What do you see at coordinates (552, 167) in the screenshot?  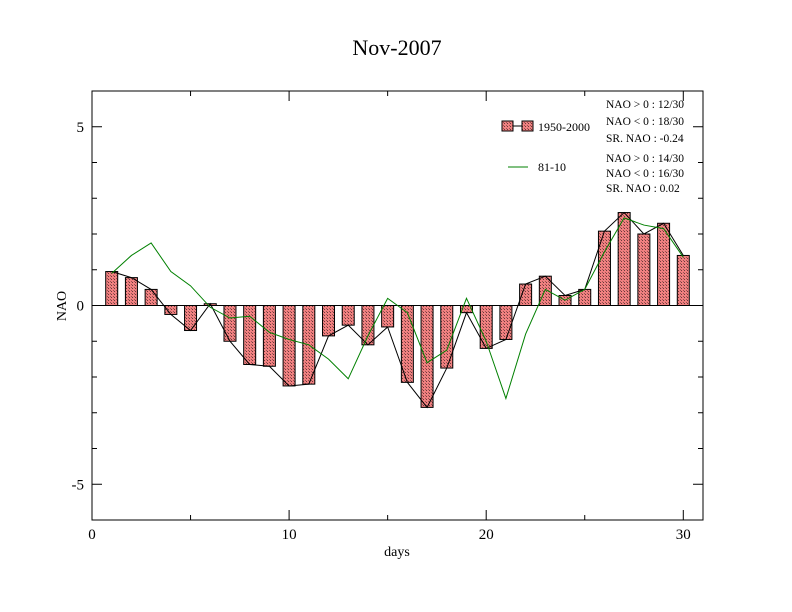 I see `legend-label-81-10: 81-10` at bounding box center [552, 167].